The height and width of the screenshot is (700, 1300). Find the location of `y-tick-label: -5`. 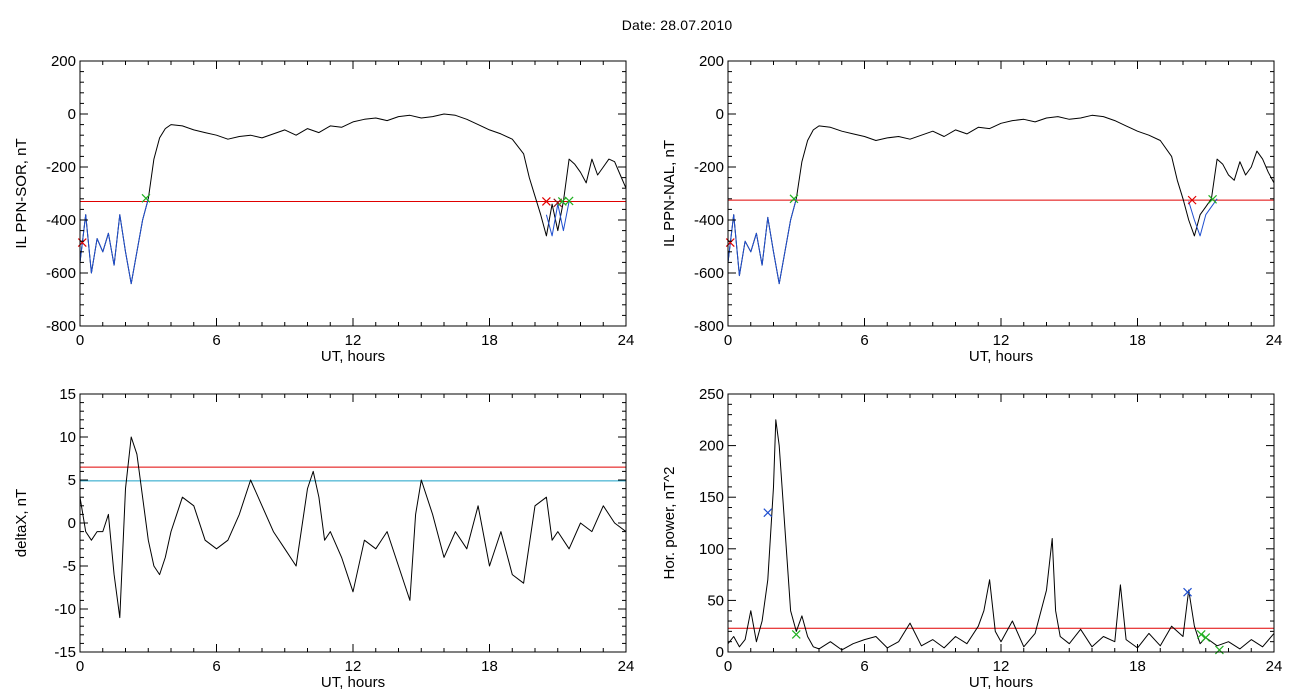

y-tick-label: -5 is located at coordinates (69, 566).